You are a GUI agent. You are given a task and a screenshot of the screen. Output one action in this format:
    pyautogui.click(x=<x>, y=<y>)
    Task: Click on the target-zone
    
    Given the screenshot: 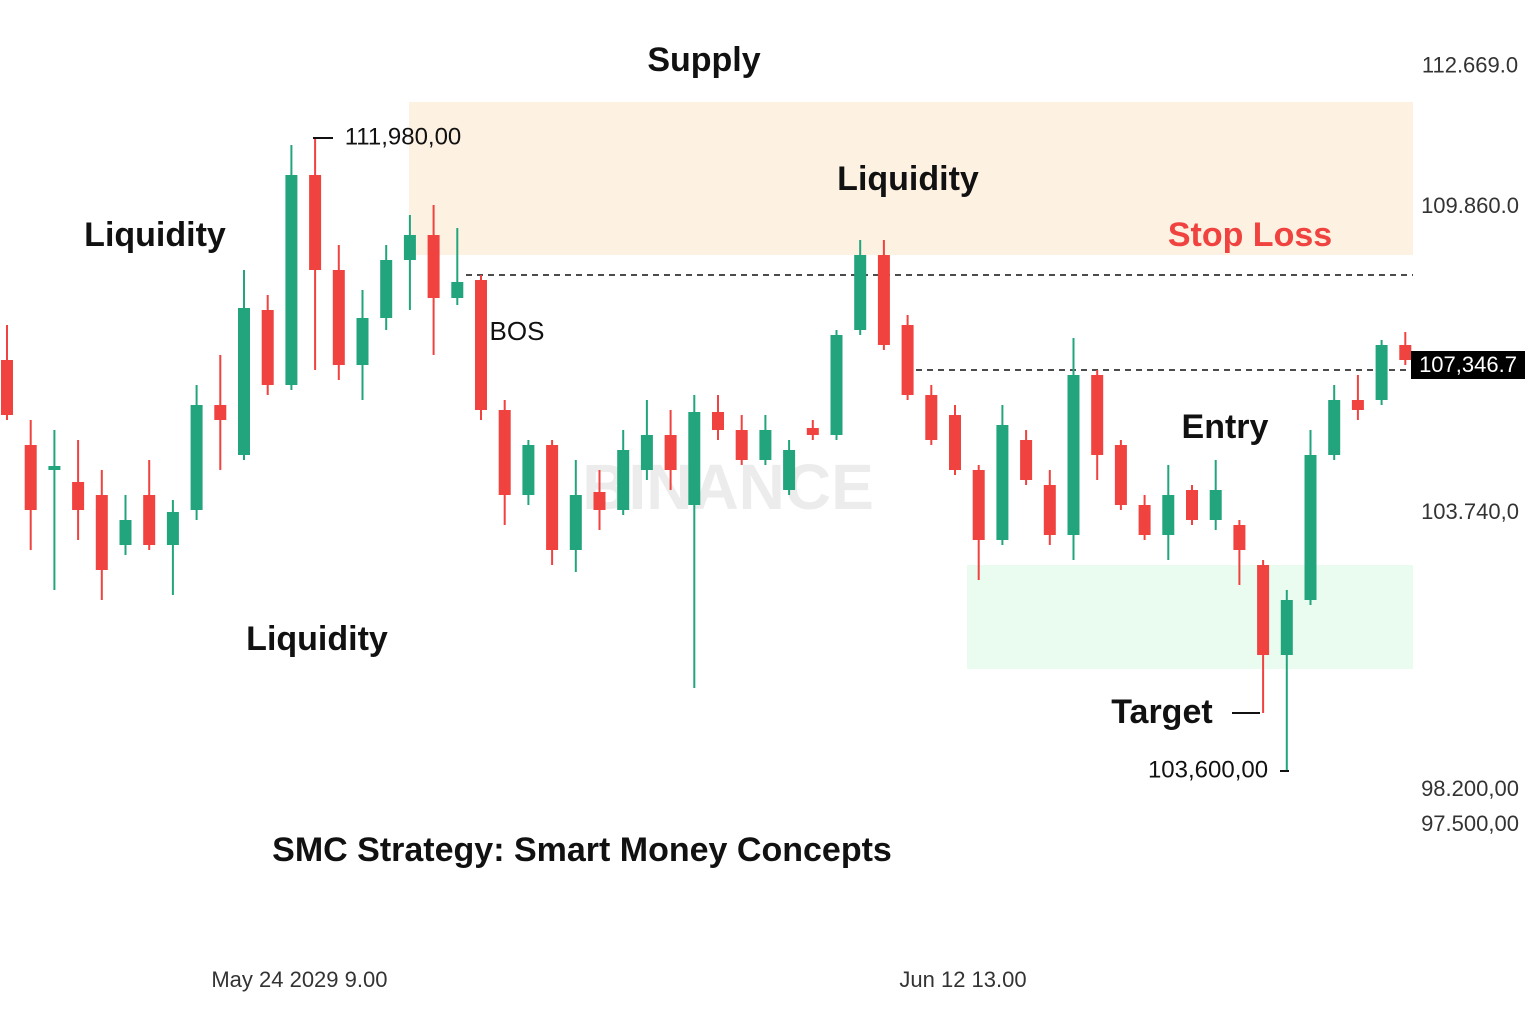 What is the action you would take?
    pyautogui.click(x=1190, y=617)
    